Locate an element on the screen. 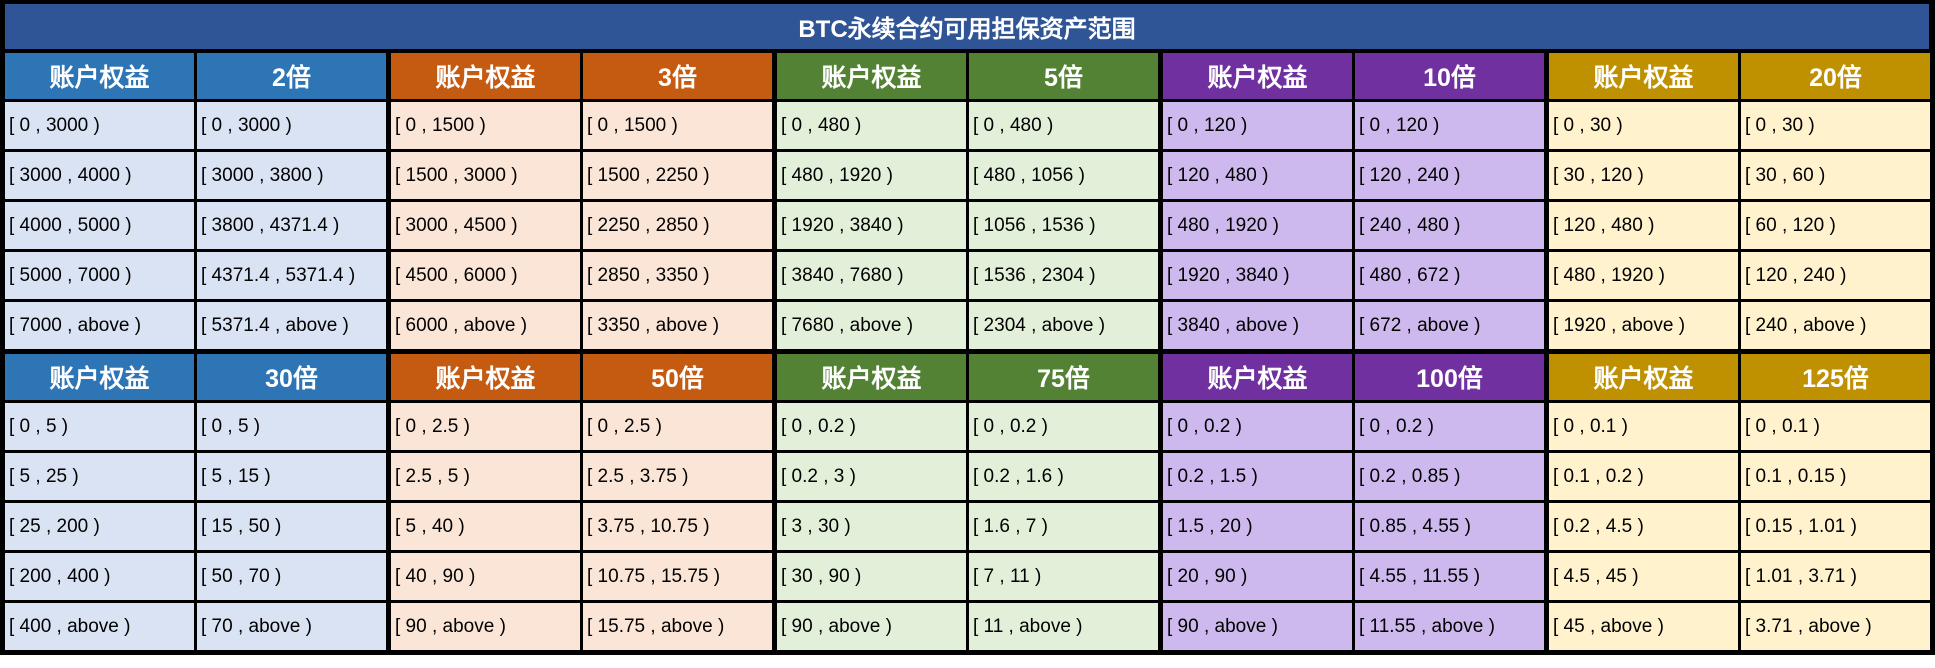 The height and width of the screenshot is (668, 1935). equity-range-cell: [ 45 , above ) is located at coordinates (1643, 626).